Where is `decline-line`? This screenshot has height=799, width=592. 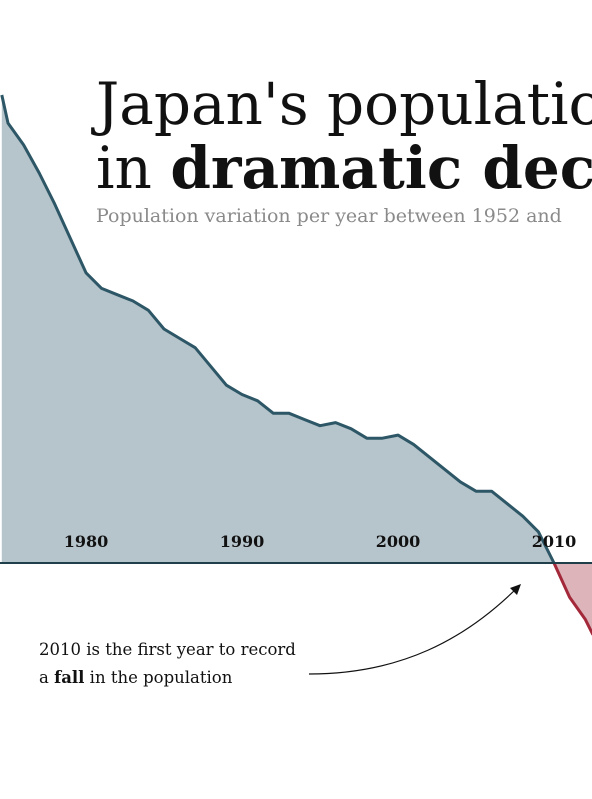
decline-line is located at coordinates (572, 599).